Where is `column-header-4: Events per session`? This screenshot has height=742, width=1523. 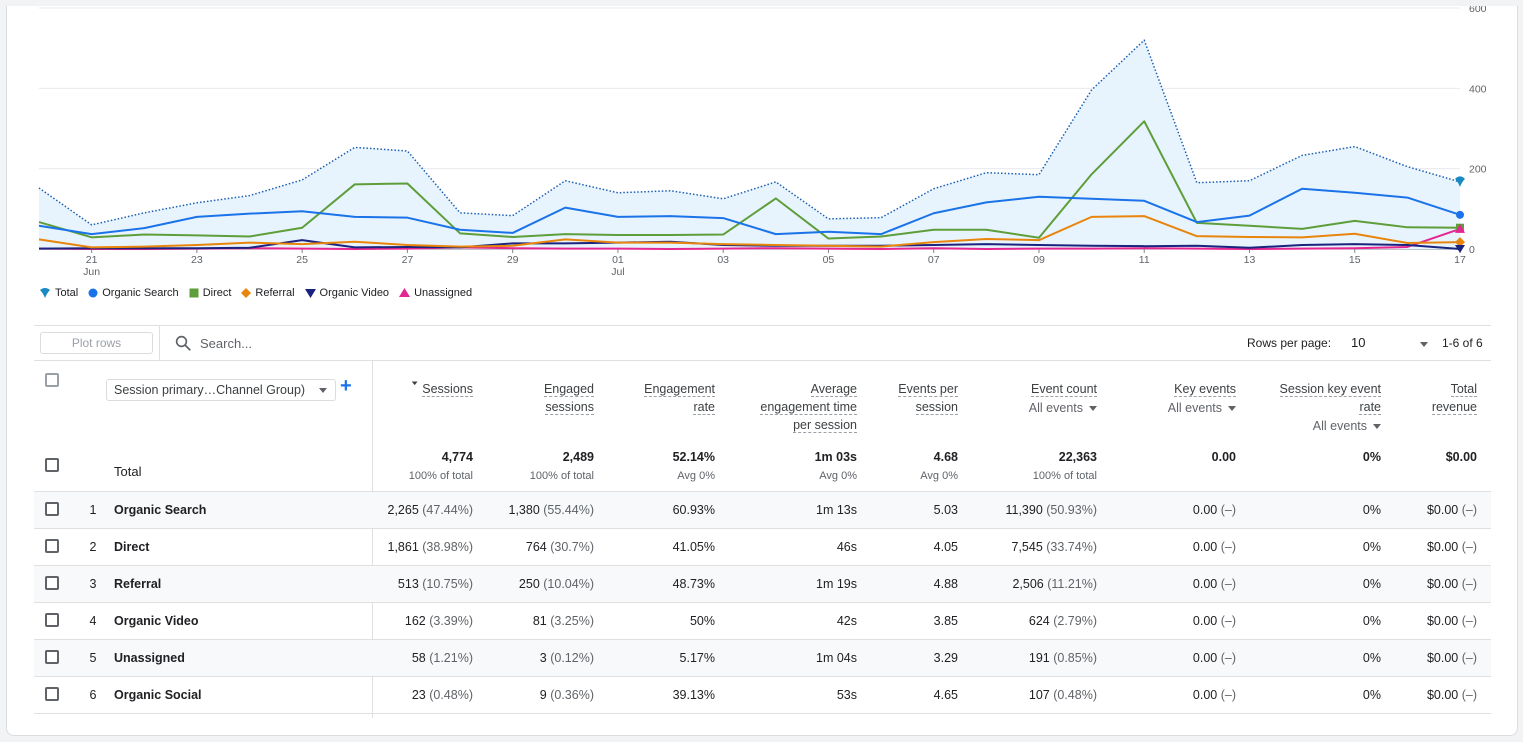
column-header-4: Events per session is located at coordinates (883, 398).